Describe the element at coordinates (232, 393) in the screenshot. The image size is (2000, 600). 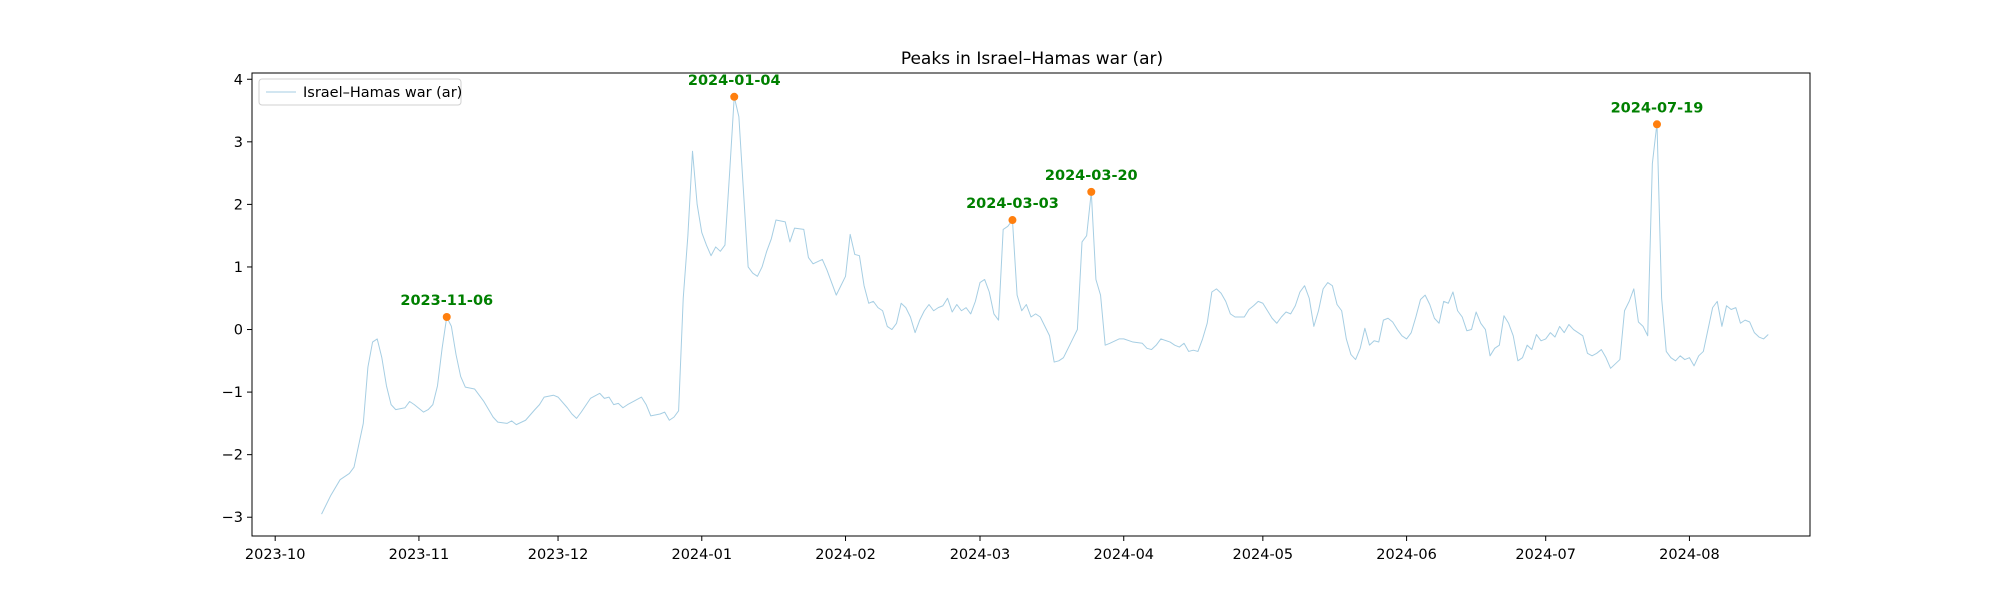
I see `y-tick-label: −1` at that location.